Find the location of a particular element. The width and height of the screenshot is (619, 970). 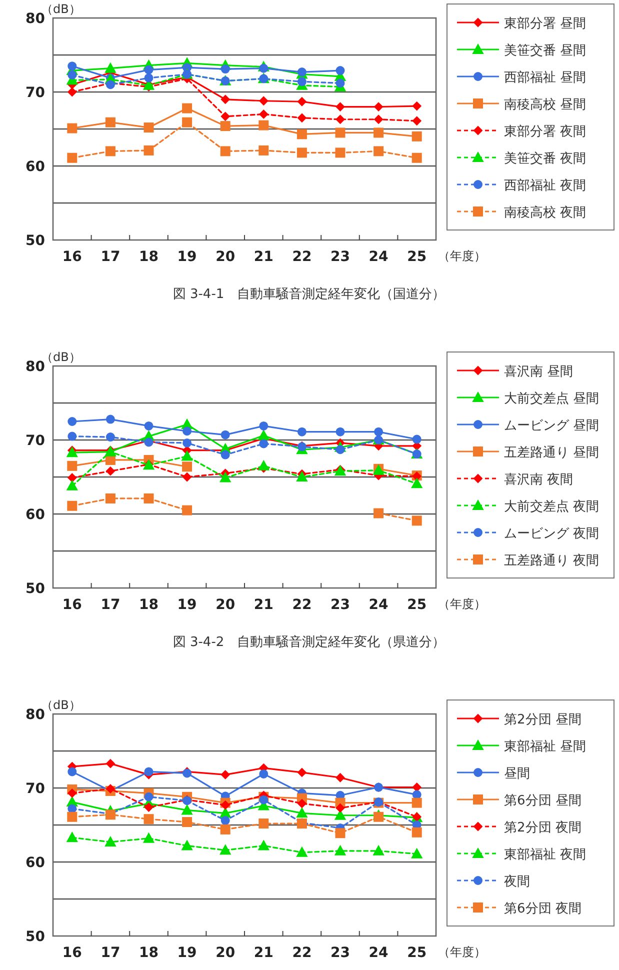

legend-label: 東部分署 夜間 is located at coordinates (545, 132).